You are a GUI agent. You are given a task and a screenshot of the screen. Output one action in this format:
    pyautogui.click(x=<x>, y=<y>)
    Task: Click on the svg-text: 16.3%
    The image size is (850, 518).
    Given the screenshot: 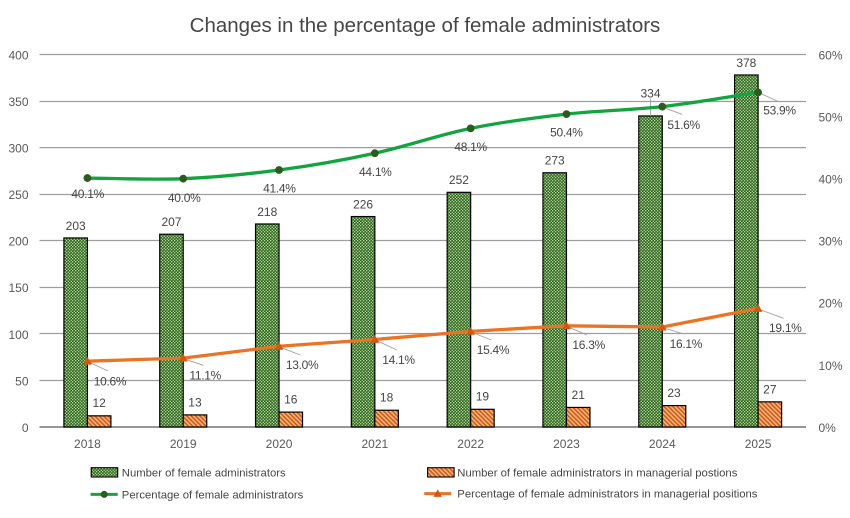 What is the action you would take?
    pyautogui.click(x=588, y=345)
    